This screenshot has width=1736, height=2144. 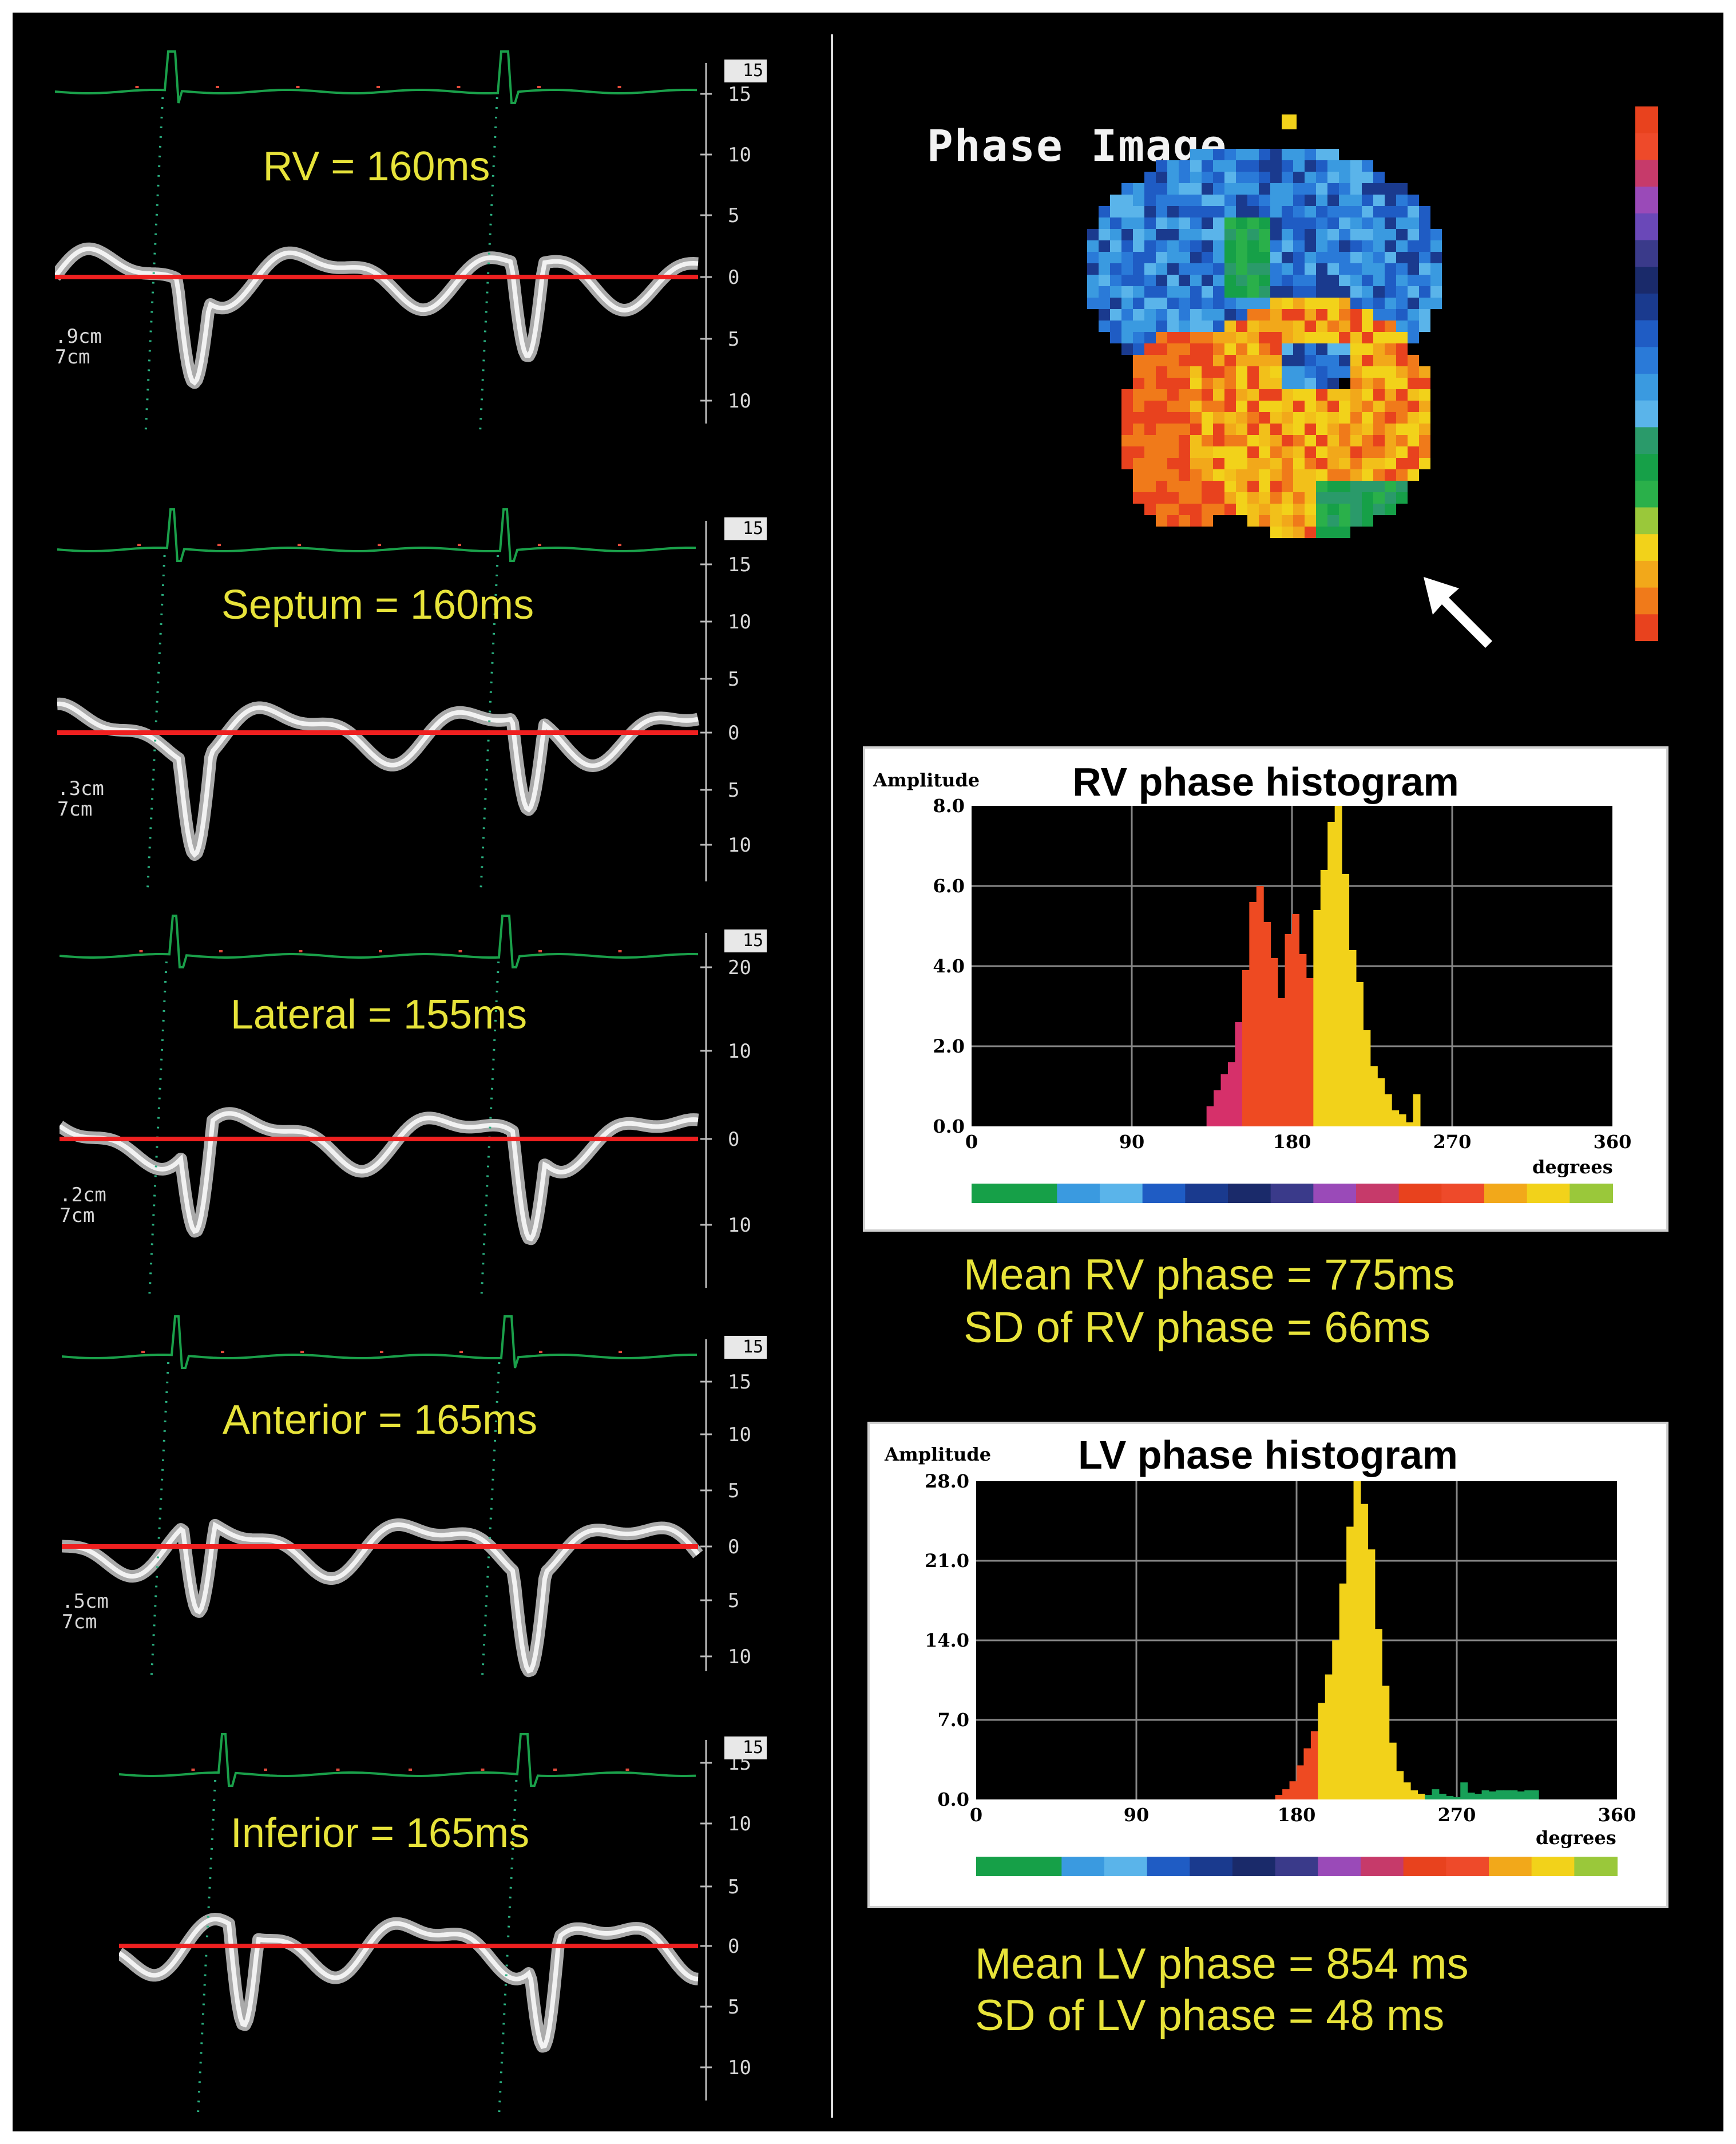 What do you see at coordinates (1281, 1673) in the screenshot?
I see `lv-histogram-chart: 28.0 21.0 14.0 7.0 0.00 90 180 270 360` at bounding box center [1281, 1673].